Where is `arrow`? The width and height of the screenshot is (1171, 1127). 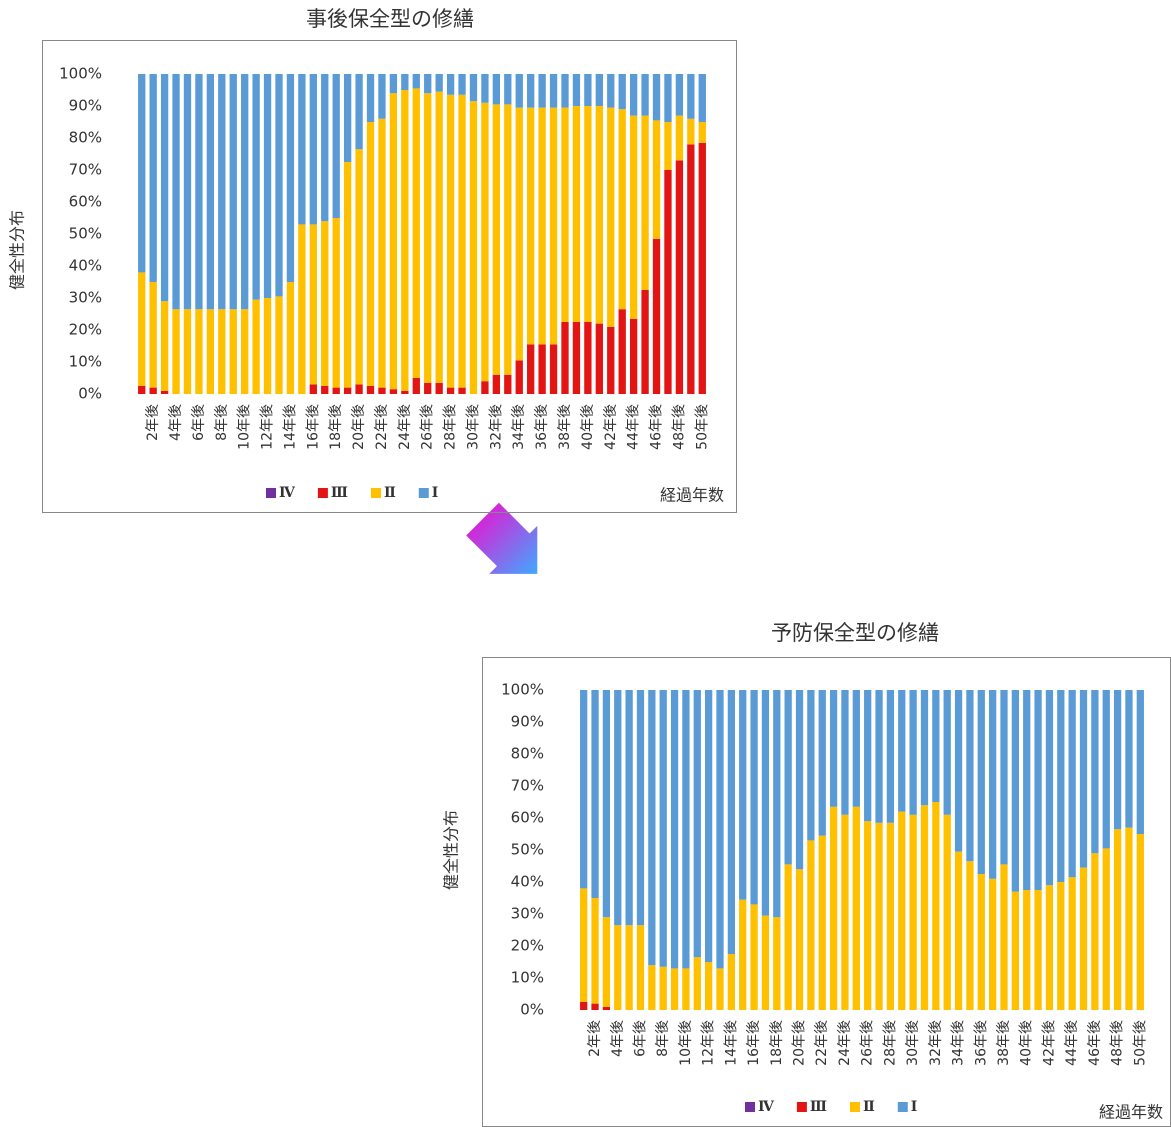
arrow is located at coordinates (502, 538).